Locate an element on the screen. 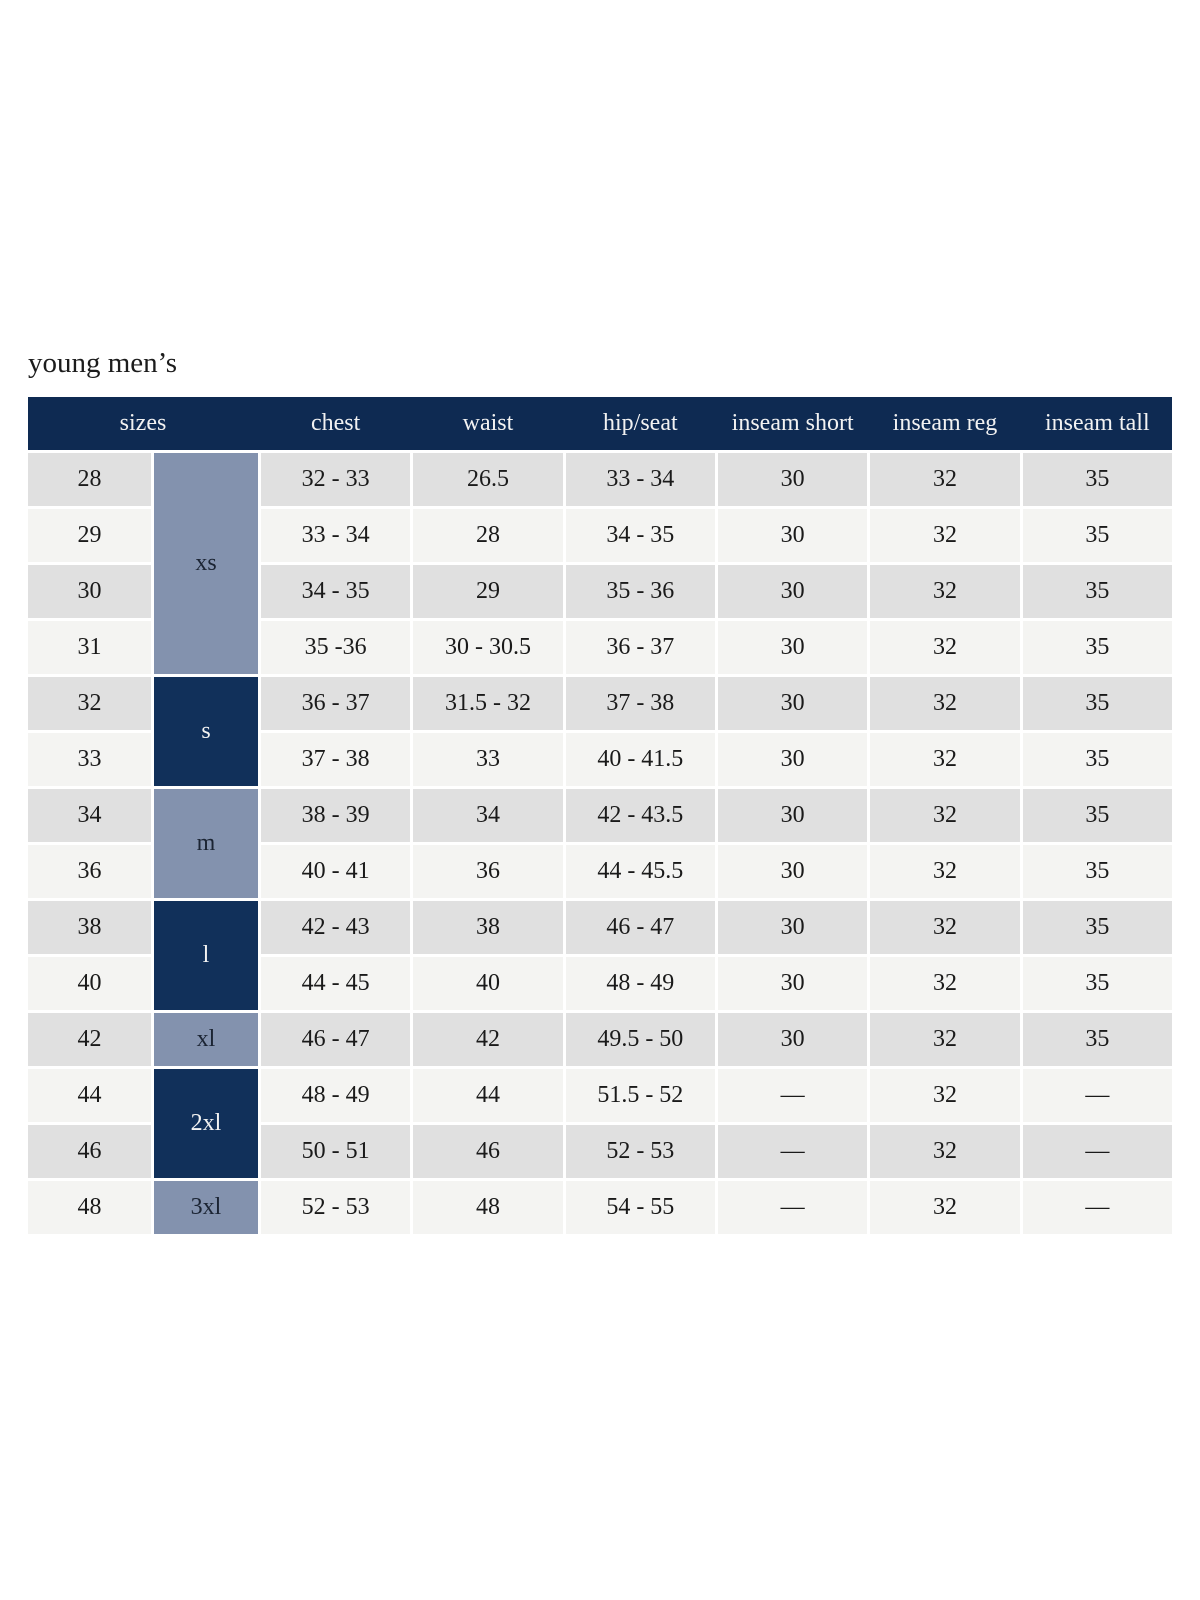 The width and height of the screenshot is (1200, 1600). hip-seat-cell: 40 - 41.5 is located at coordinates (640, 759).